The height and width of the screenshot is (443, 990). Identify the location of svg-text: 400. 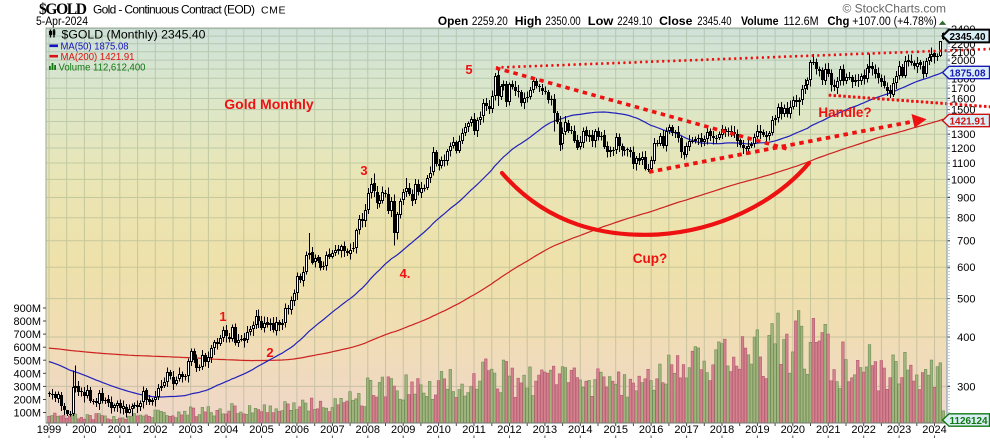
(966, 338).